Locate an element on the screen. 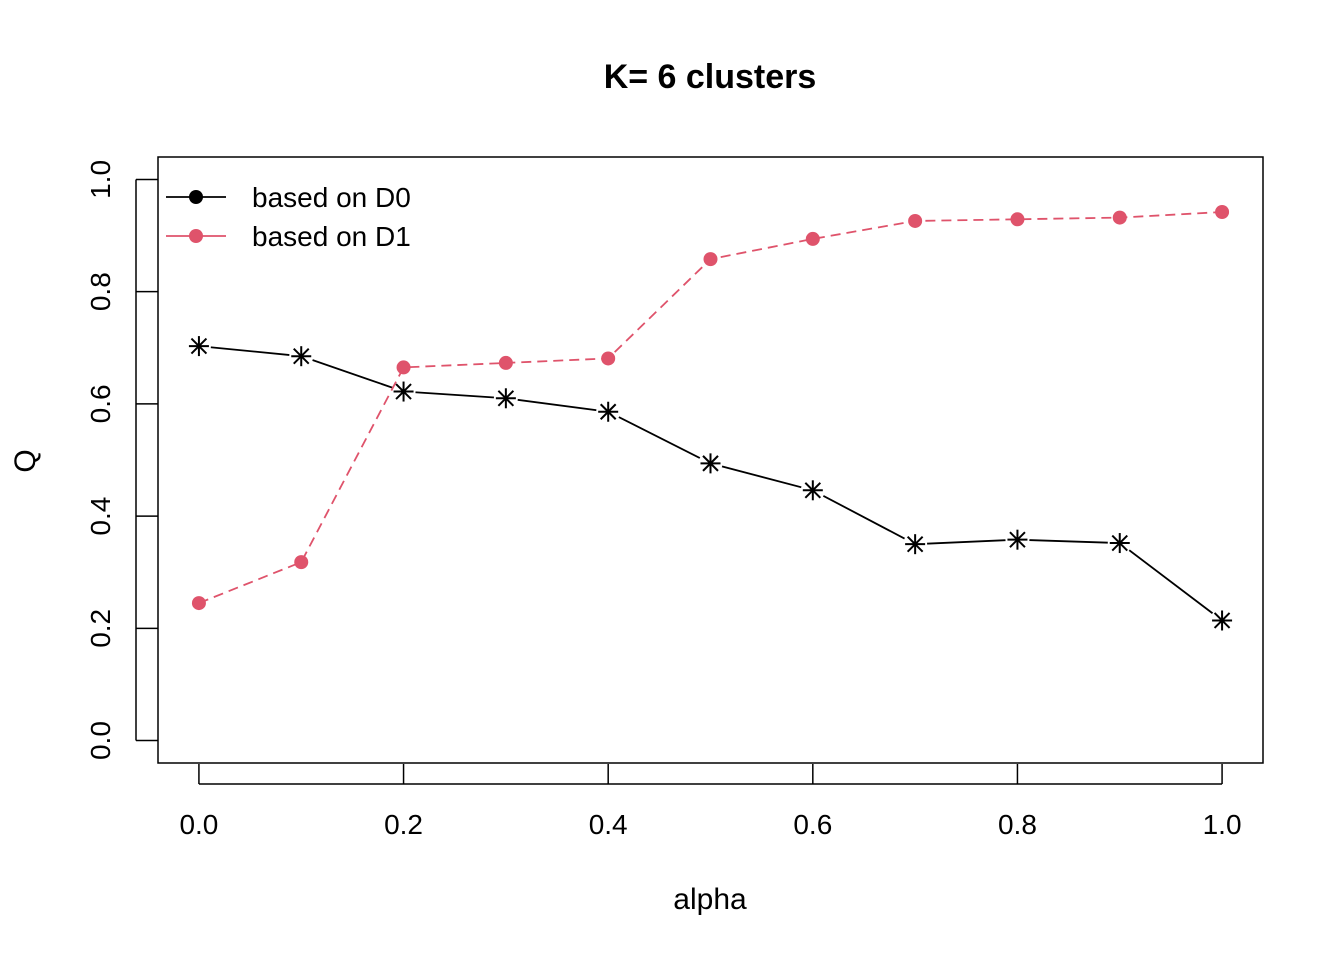 Image resolution: width=1344 pixels, height=965 pixels. y-tick-label: 0.4 is located at coordinates (100, 516).